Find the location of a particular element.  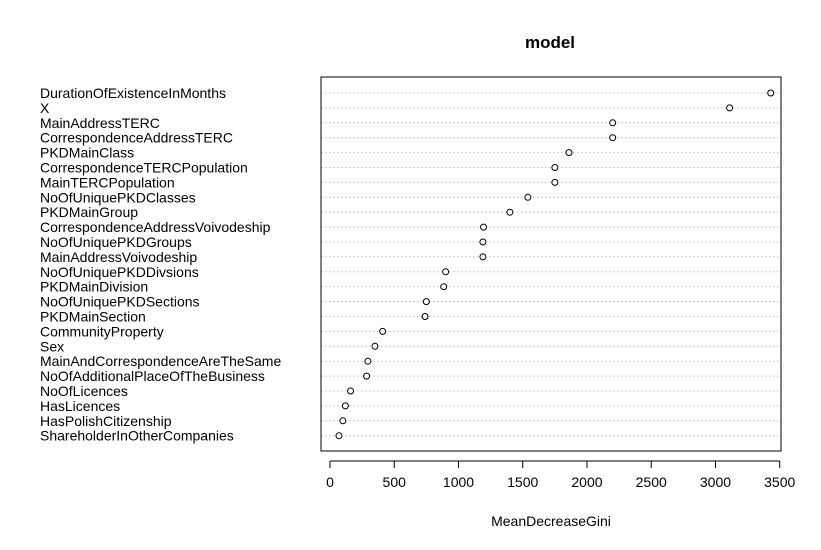

row-label: CorrespondenceAddressTERC is located at coordinates (136, 138).